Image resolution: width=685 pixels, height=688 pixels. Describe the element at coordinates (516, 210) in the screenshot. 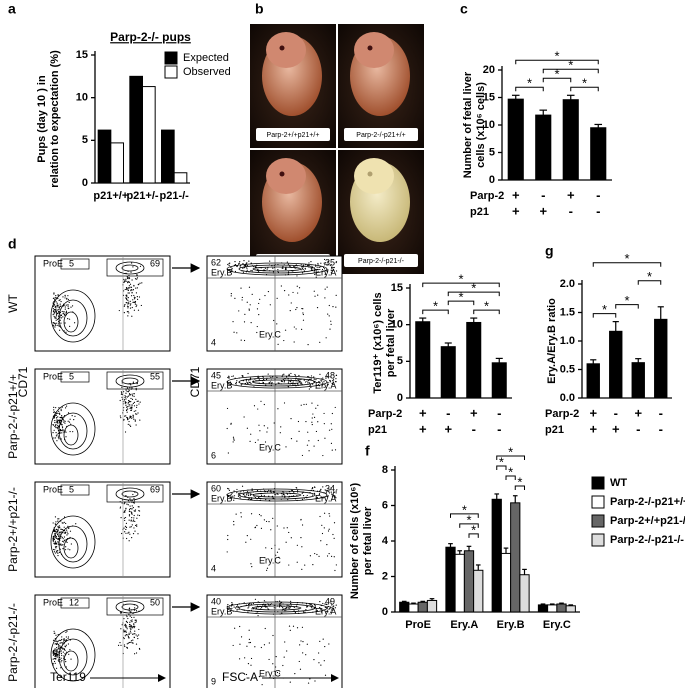

I see `genotype-sign: +` at that location.